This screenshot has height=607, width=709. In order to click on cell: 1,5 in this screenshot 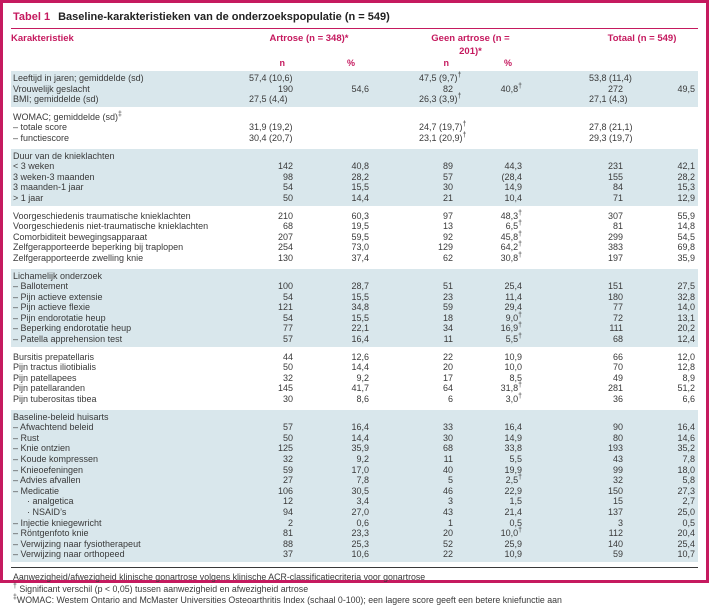, I will do `click(487, 501)`.